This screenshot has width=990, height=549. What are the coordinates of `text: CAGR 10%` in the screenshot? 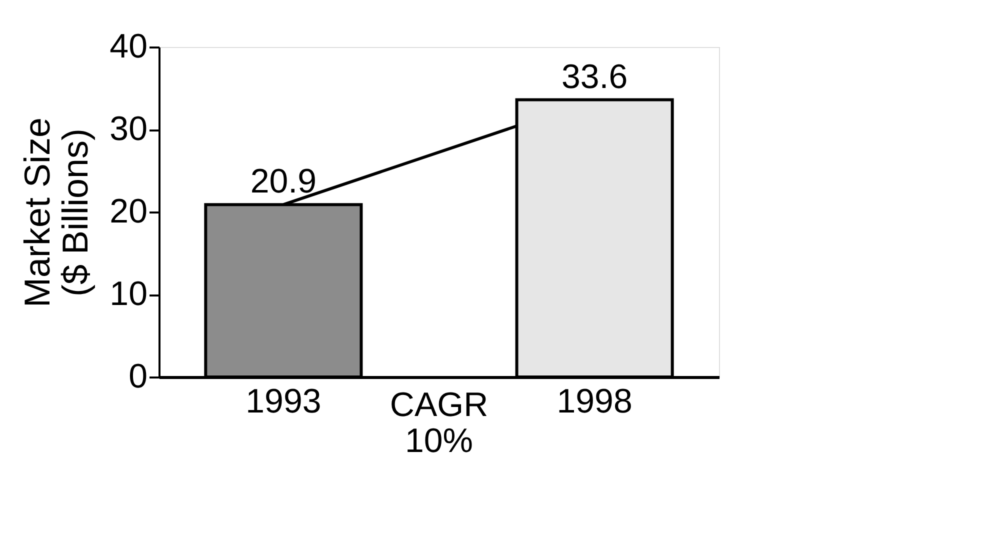 It's located at (439, 423).